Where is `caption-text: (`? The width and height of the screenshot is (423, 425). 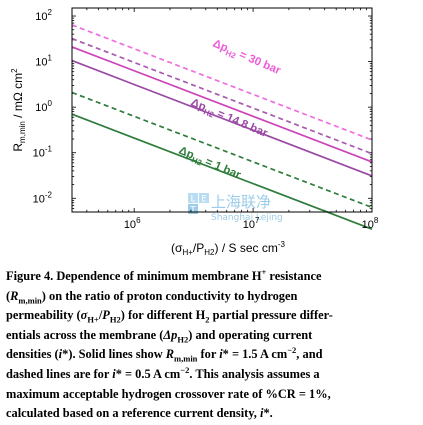
caption-text: ( is located at coordinates (8, 295).